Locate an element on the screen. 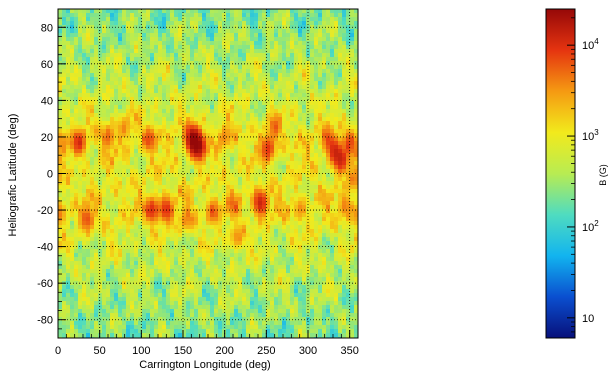  colorbar-tick-label: 10 is located at coordinates (588, 319).